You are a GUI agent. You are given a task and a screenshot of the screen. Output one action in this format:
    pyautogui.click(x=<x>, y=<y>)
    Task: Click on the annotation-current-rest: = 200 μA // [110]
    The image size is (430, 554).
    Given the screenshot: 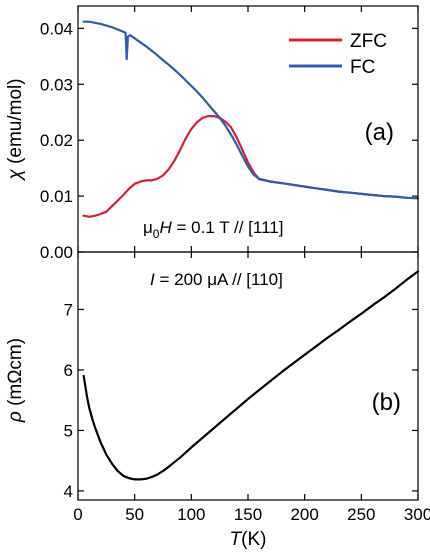 What is the action you would take?
    pyautogui.click(x=219, y=279)
    